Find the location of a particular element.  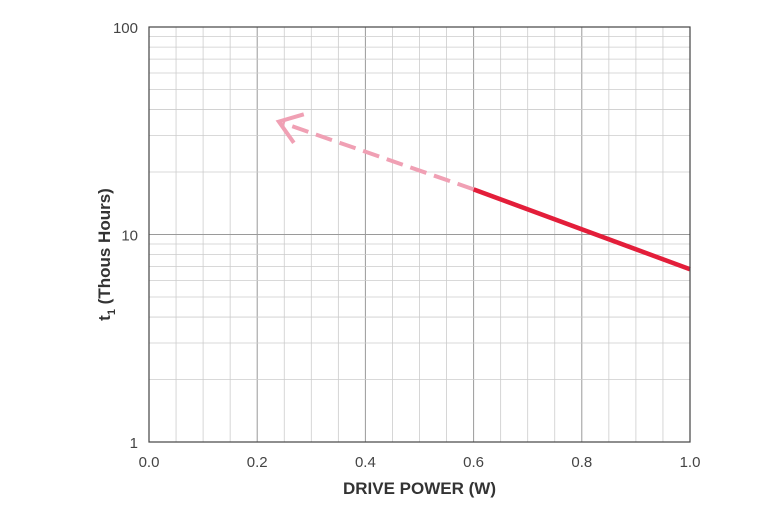

x-tick-label: 0.0 is located at coordinates (149, 462).